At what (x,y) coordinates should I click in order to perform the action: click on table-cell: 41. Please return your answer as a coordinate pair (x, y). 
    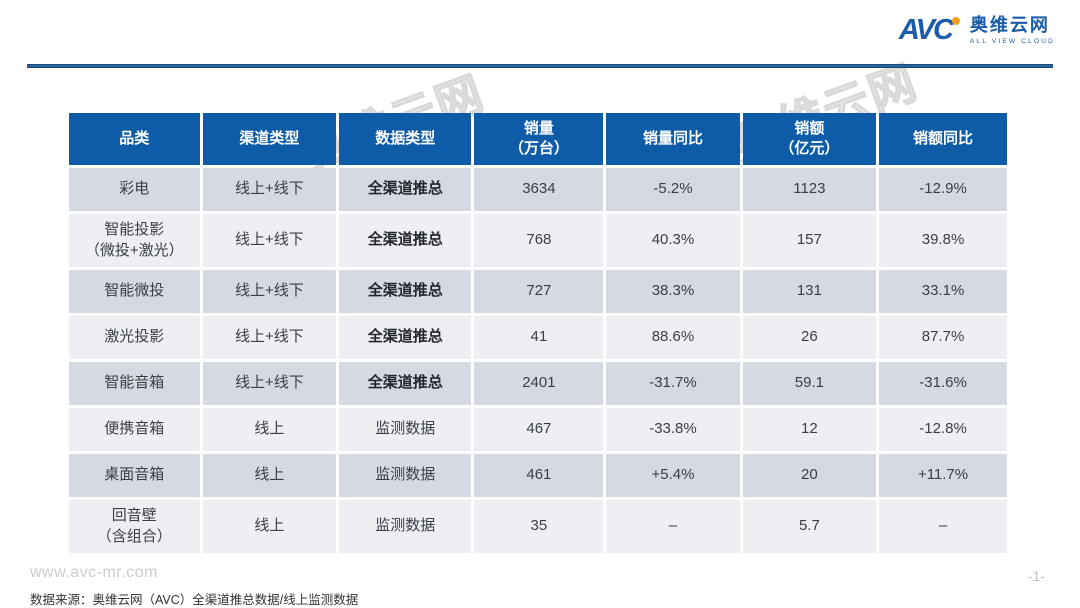
    Looking at the image, I should click on (539, 337).